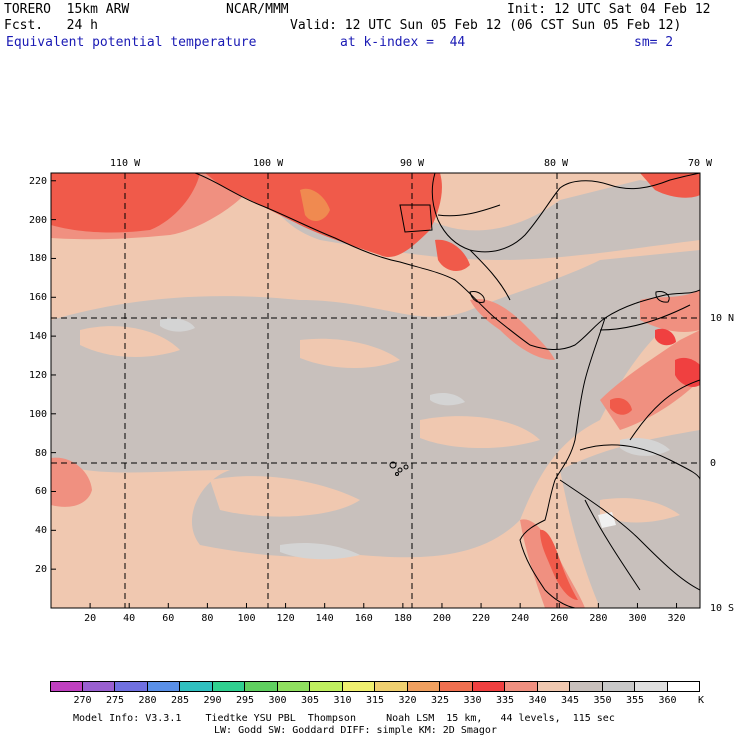 The height and width of the screenshot is (740, 740). Describe the element at coordinates (82, 700) in the screenshot. I see `colorbar-label: 270` at that location.